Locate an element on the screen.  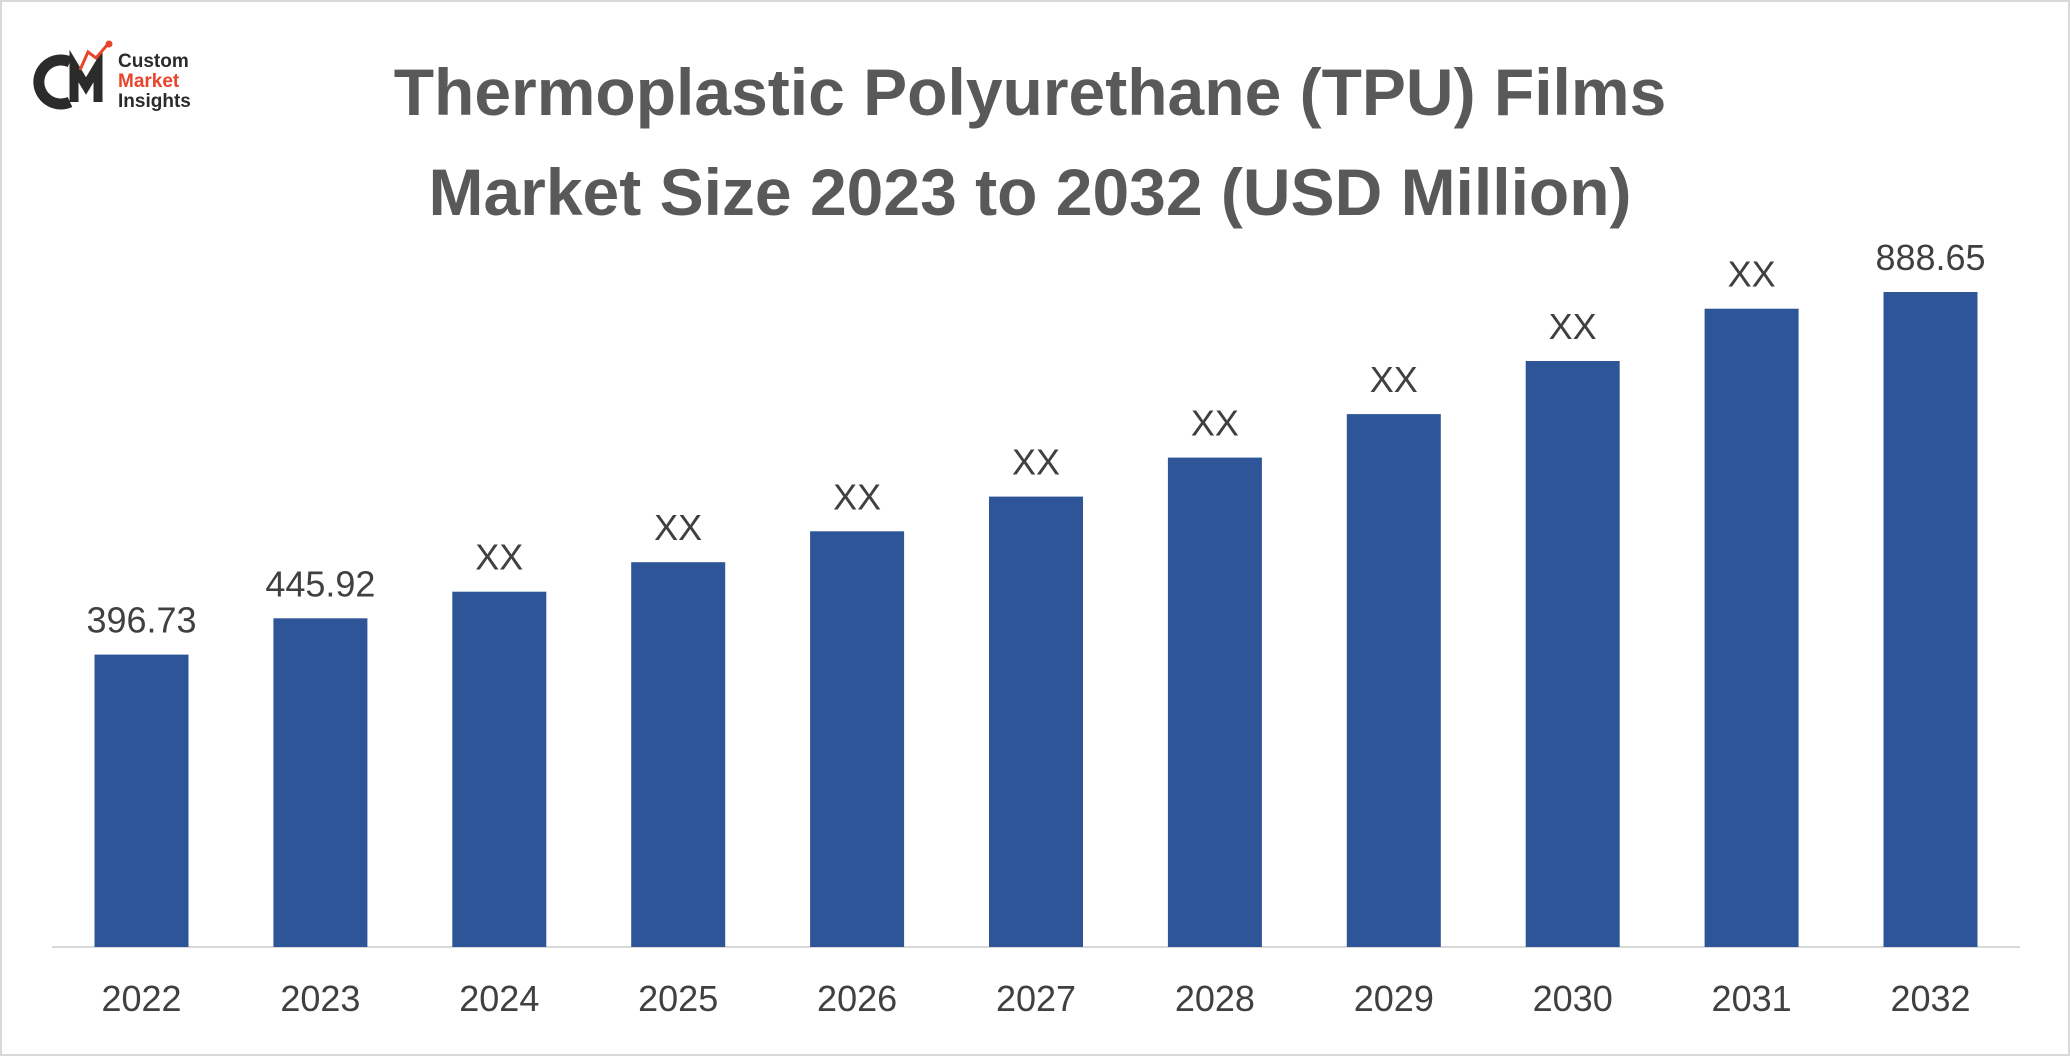
bar-2027 is located at coordinates (1036, 721).